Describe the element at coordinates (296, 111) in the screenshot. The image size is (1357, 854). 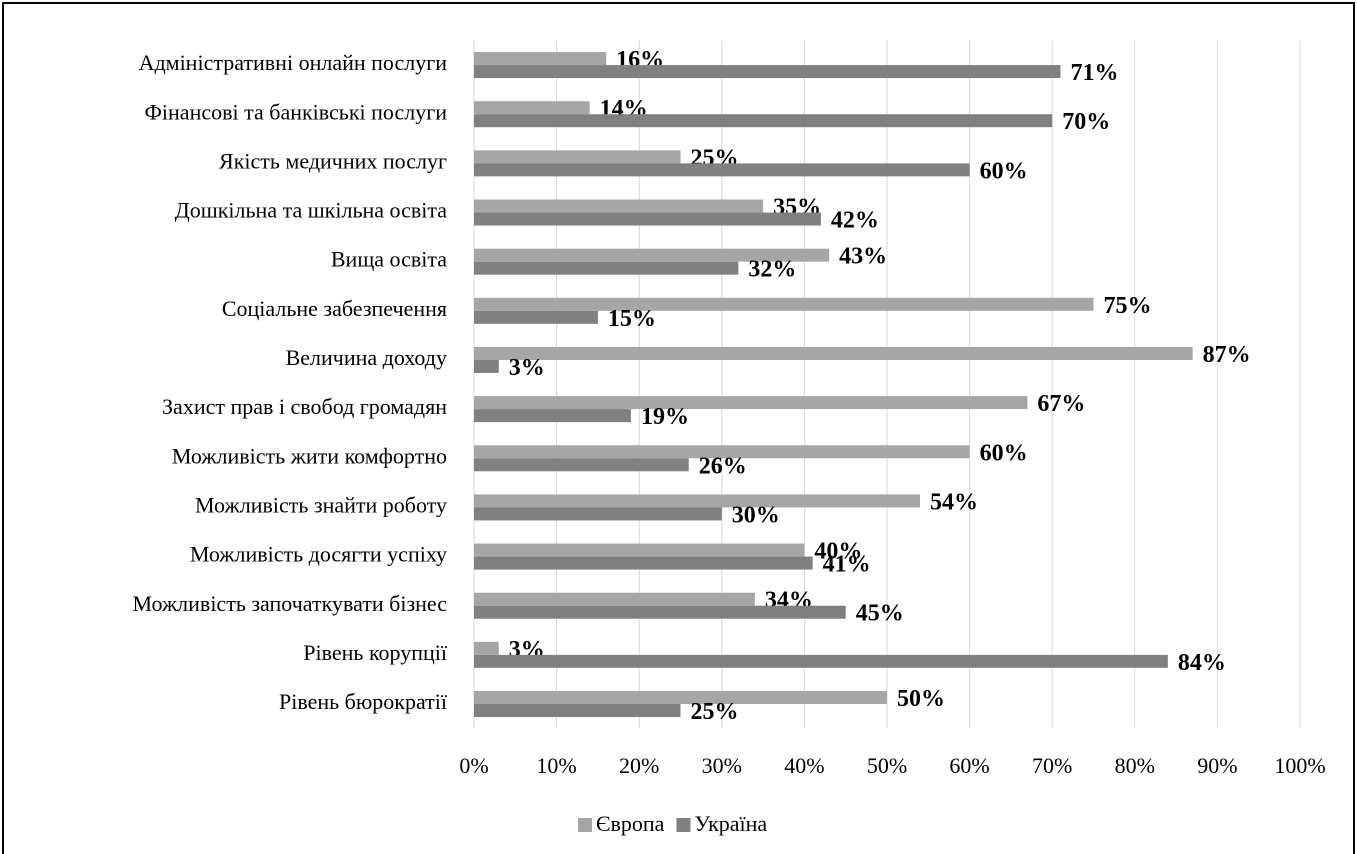
I see `y-tick-label: Фінансові та банківські послуги` at that location.